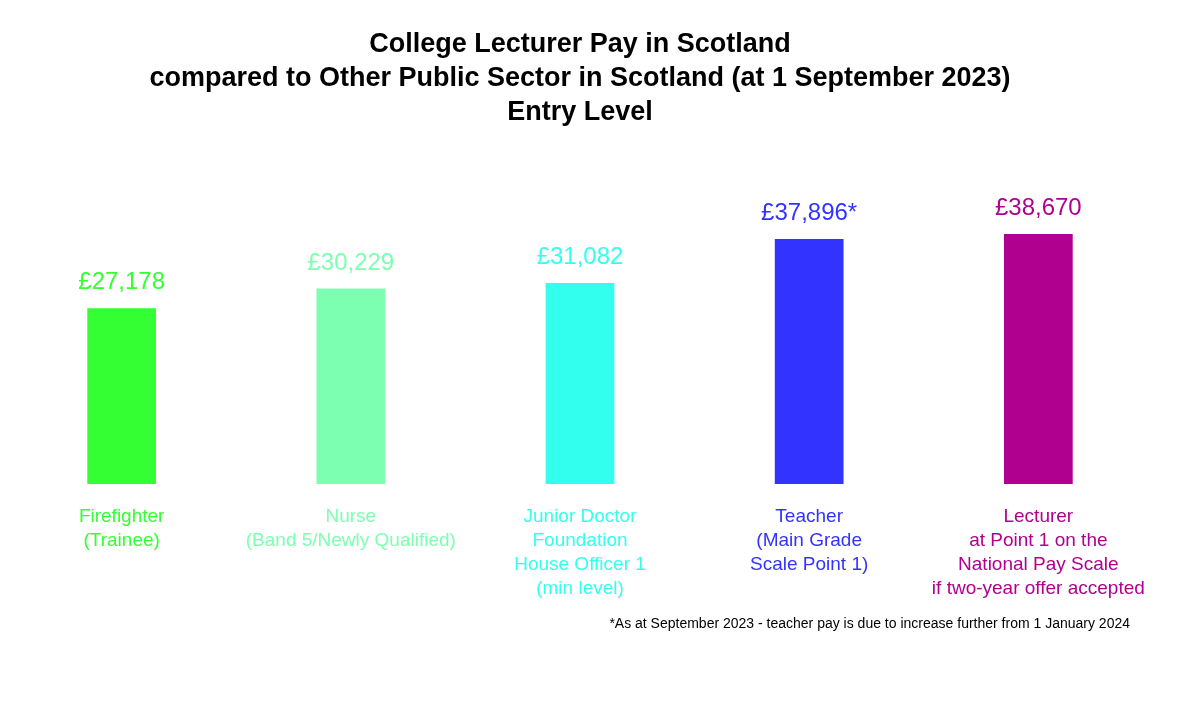  Describe the element at coordinates (122, 281) in the screenshot. I see `data-label: £27,178` at that location.